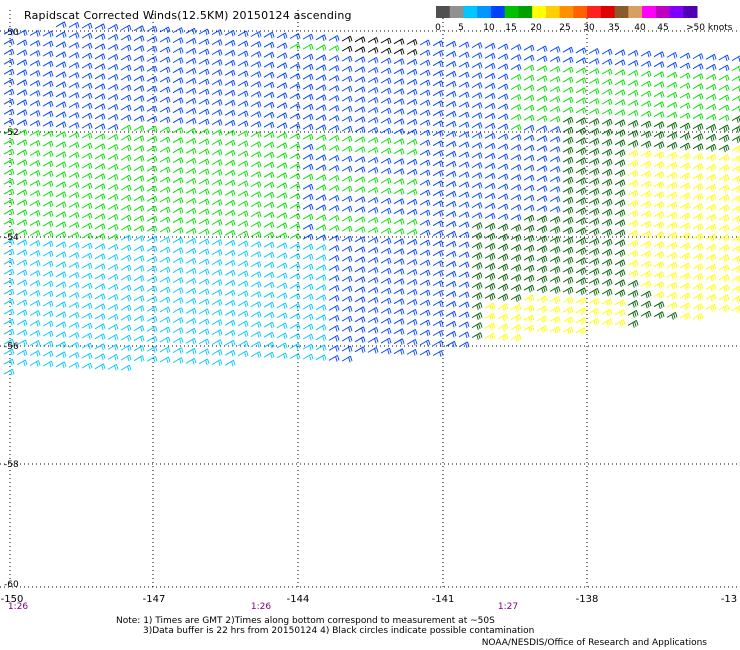 This screenshot has height=650, width=740. Describe the element at coordinates (461, 28) in the screenshot. I see `legend-tick-label: 5` at that location.